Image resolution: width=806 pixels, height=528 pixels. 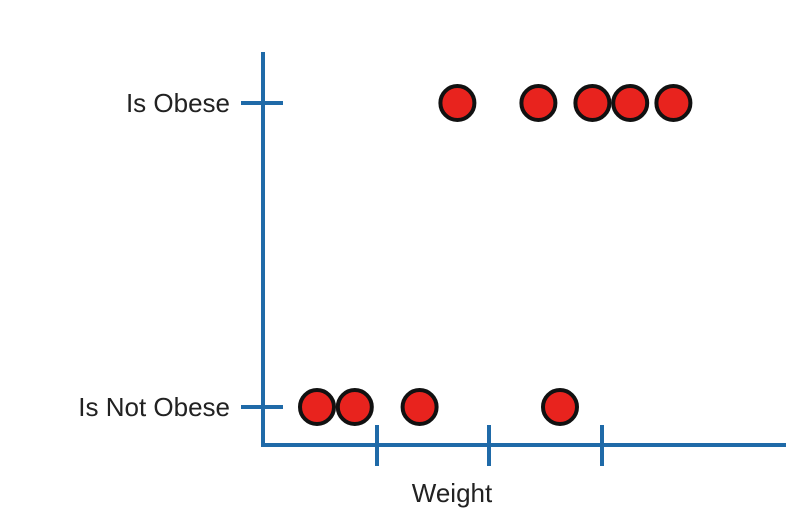 I want to click on x-axis-ticks, so click(x=489, y=445).